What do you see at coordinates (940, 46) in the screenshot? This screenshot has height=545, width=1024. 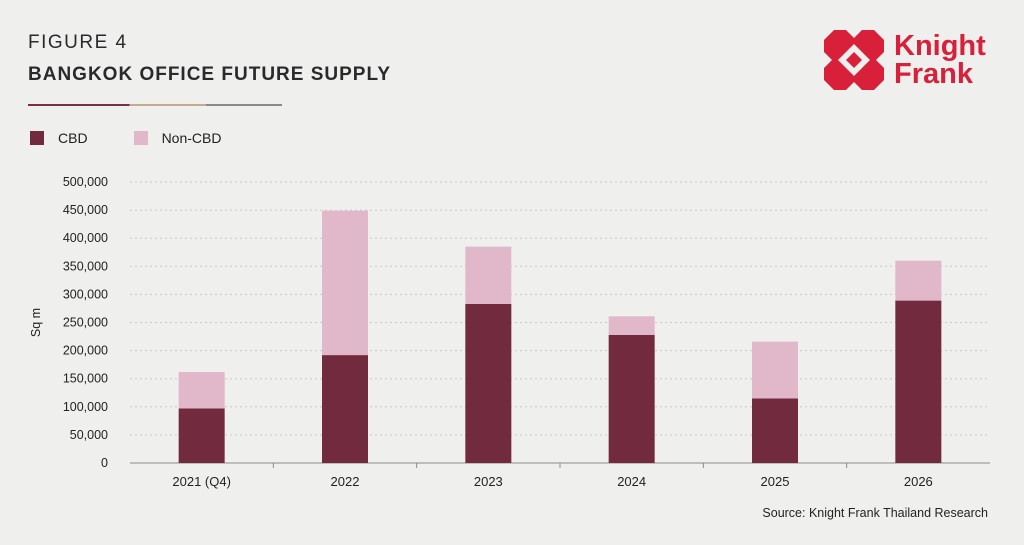 I see `logo-text-line1: Knight` at bounding box center [940, 46].